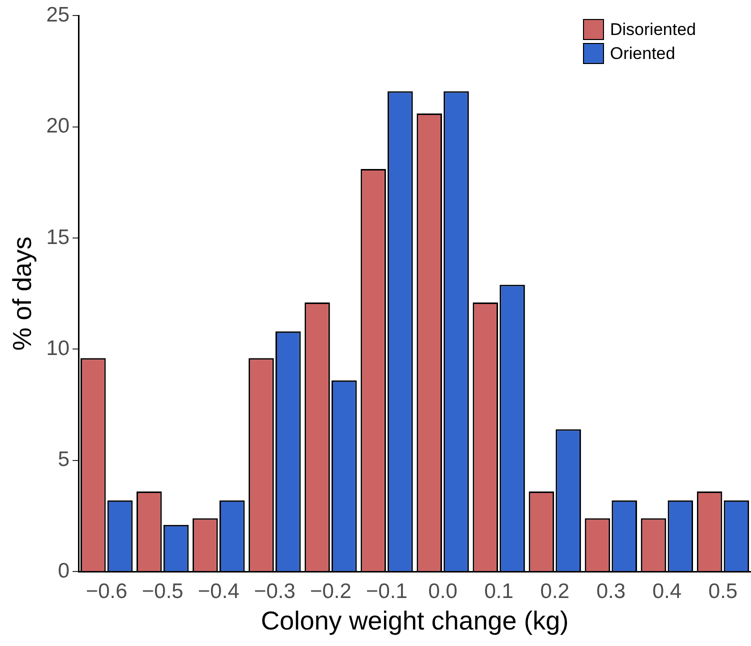 This screenshot has height=646, width=751. I want to click on legend-label: Oriented, so click(643, 54).